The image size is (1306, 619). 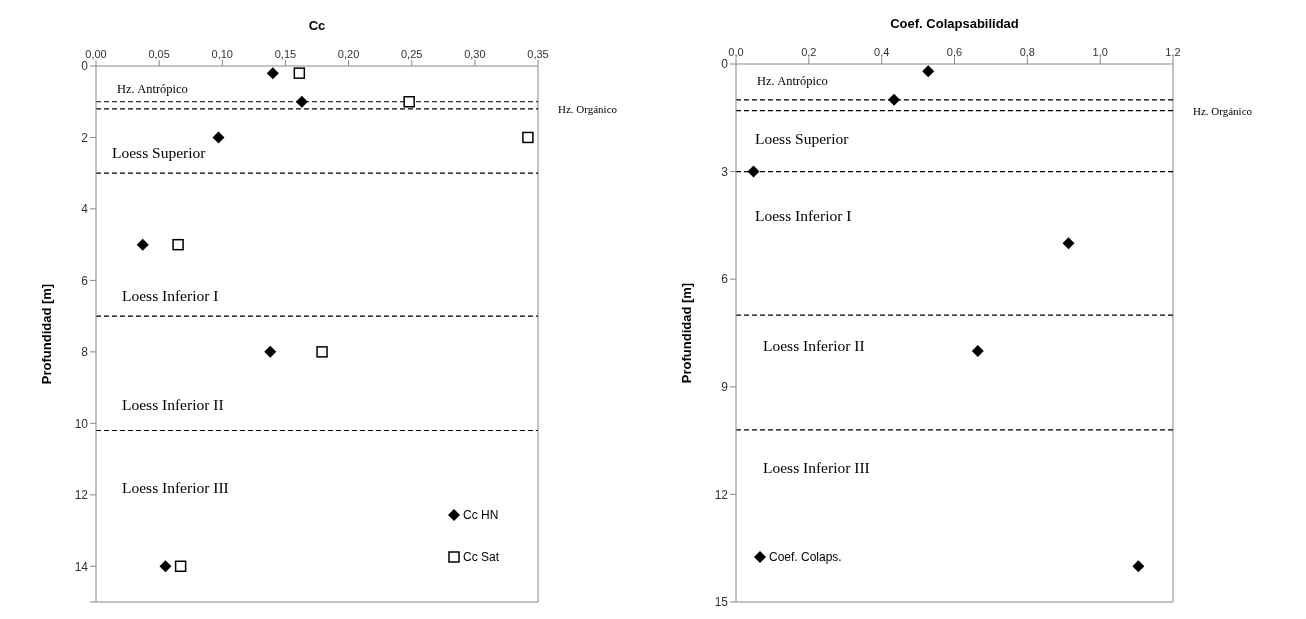 I want to click on y-tick-label: 10, so click(x=81, y=423).